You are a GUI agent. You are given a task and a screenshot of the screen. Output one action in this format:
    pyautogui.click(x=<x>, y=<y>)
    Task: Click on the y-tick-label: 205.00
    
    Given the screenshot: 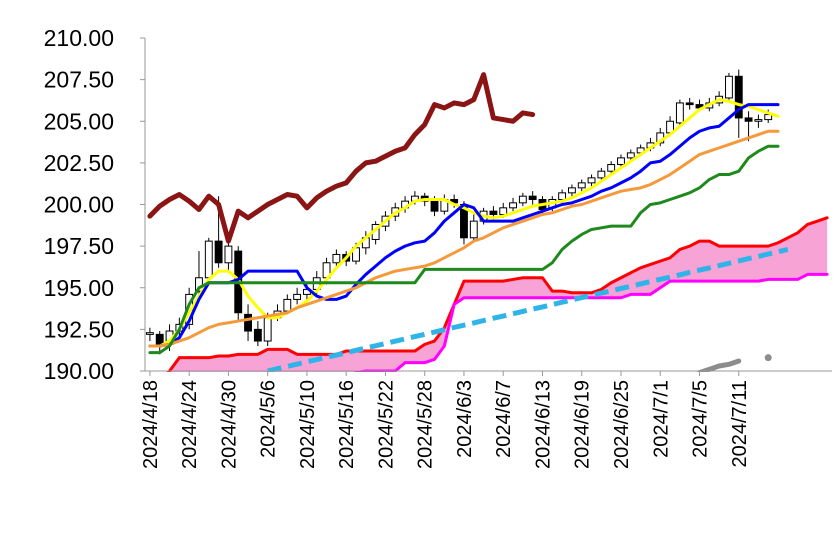 What is the action you would take?
    pyautogui.click(x=79, y=121)
    